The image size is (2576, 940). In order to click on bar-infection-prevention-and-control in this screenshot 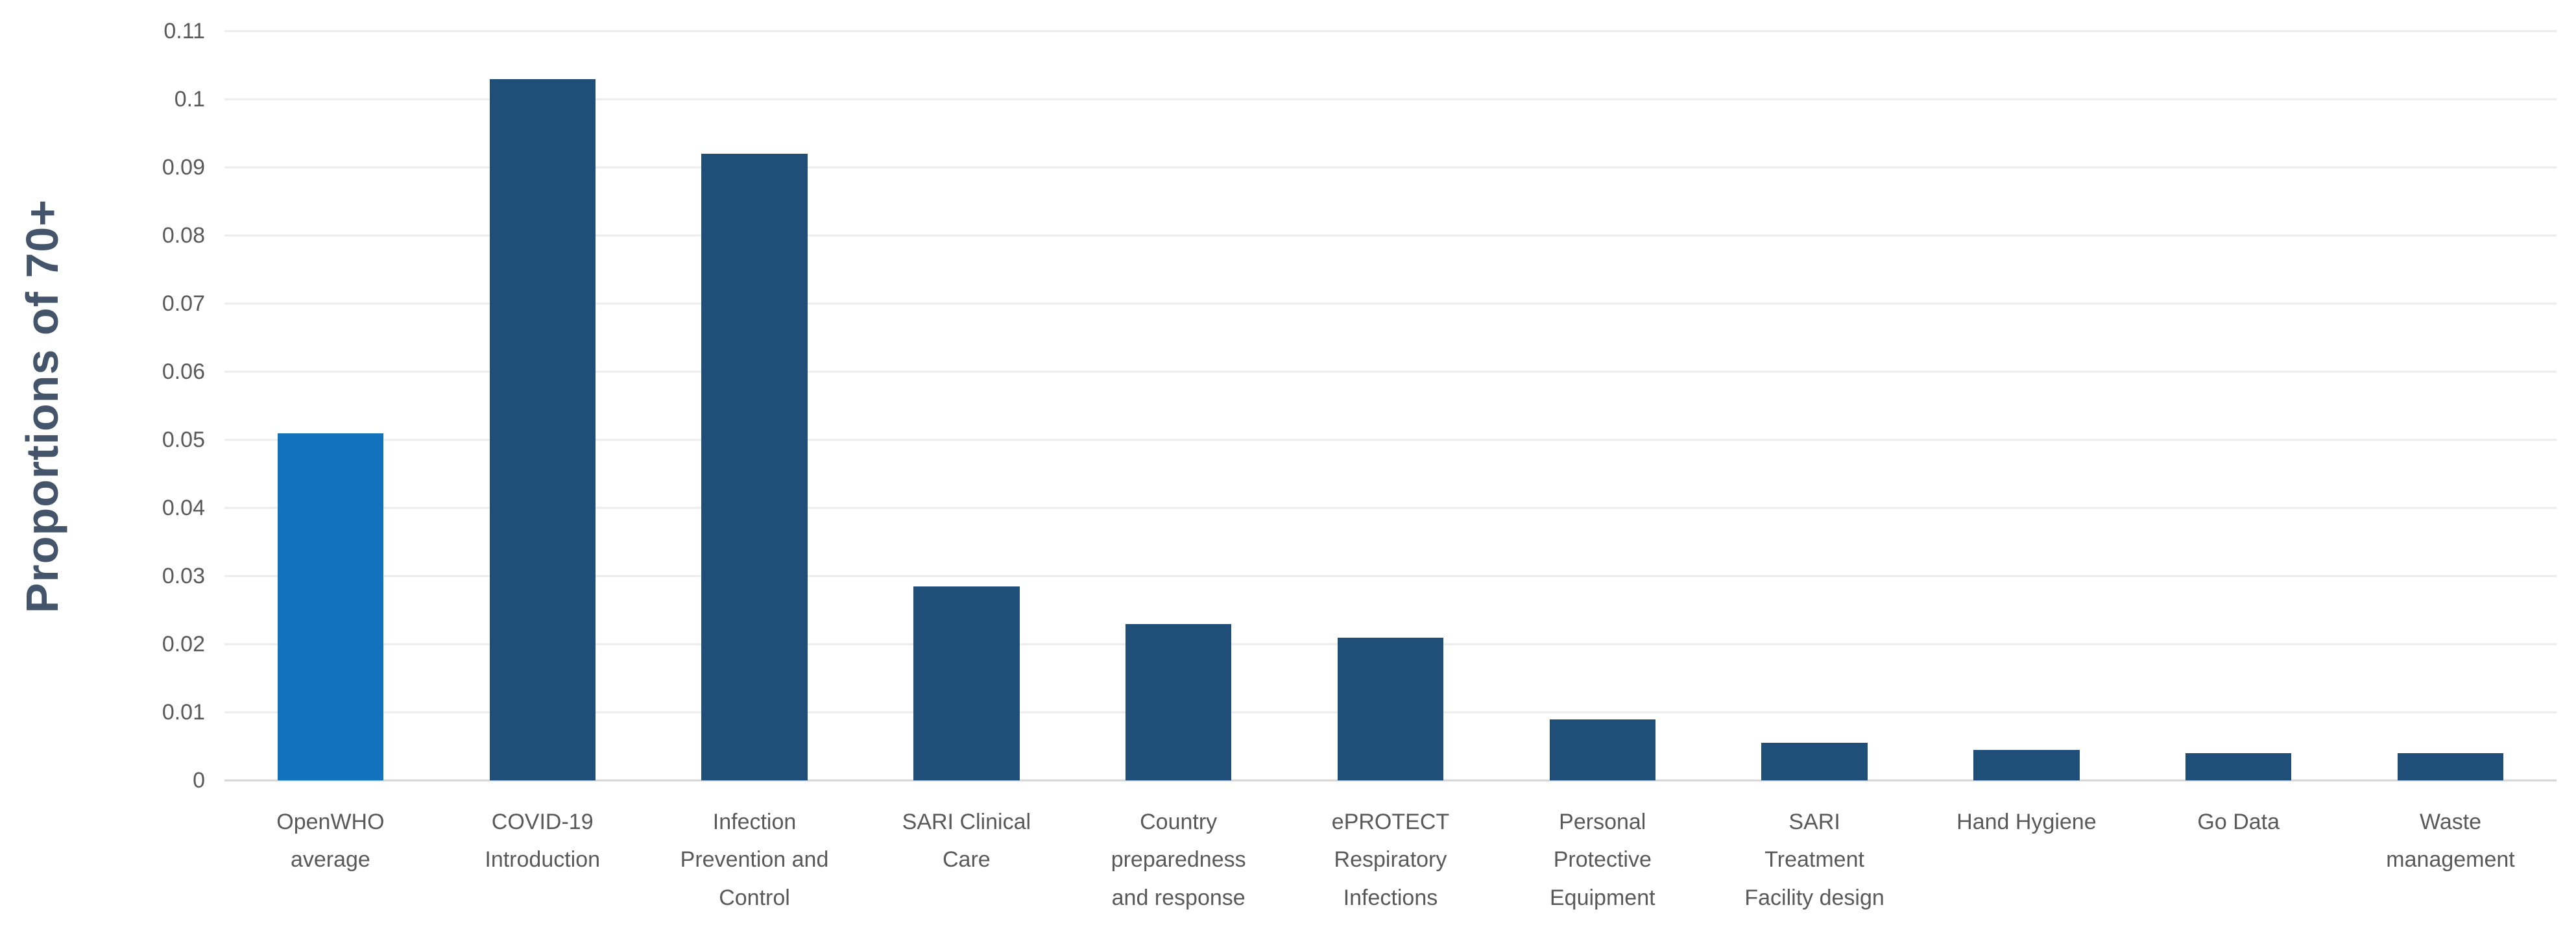, I will do `click(754, 467)`.